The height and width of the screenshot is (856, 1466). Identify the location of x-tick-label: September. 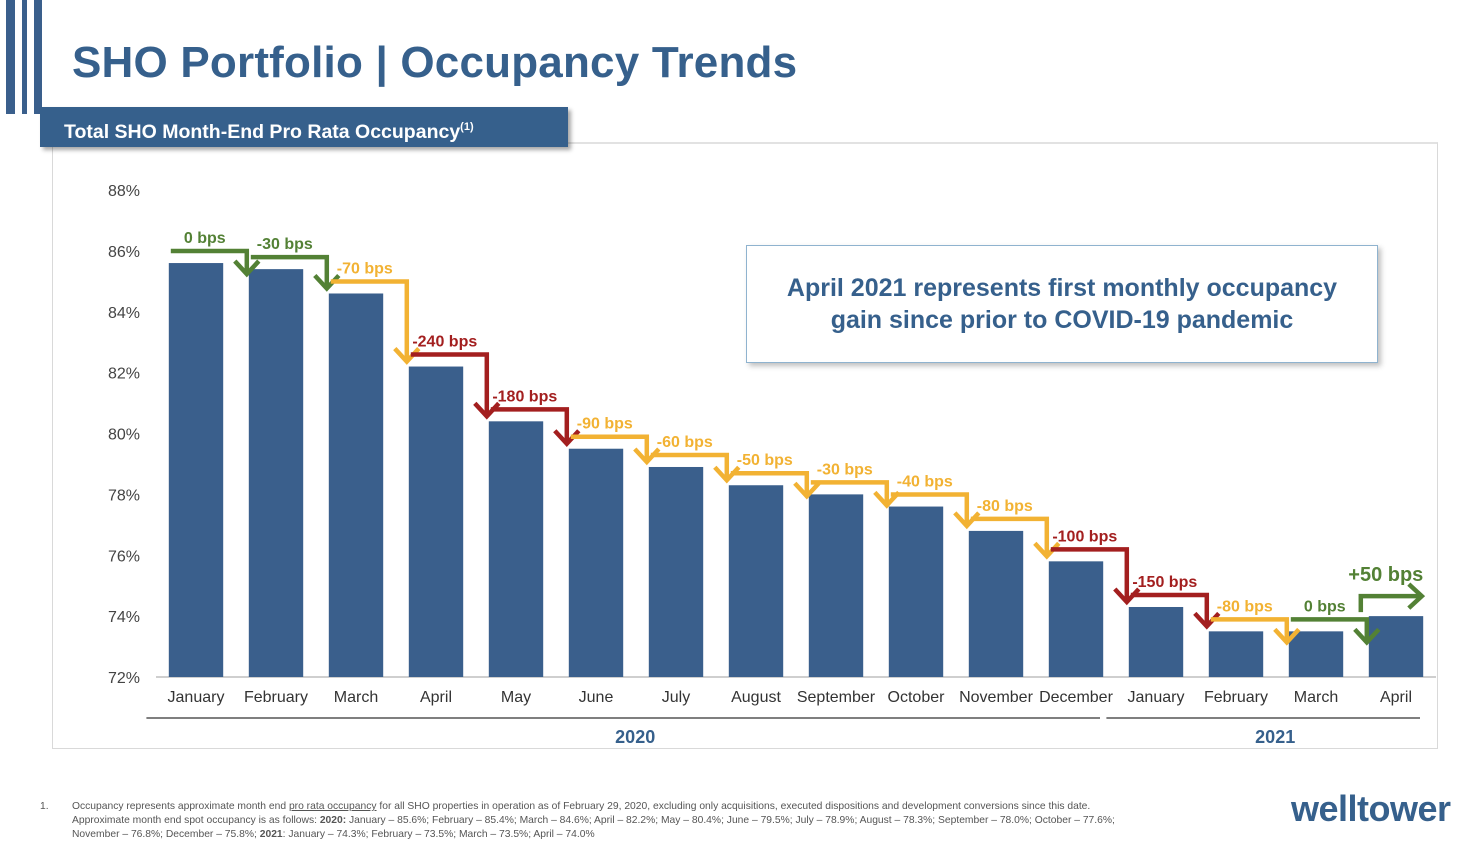
(836, 697).